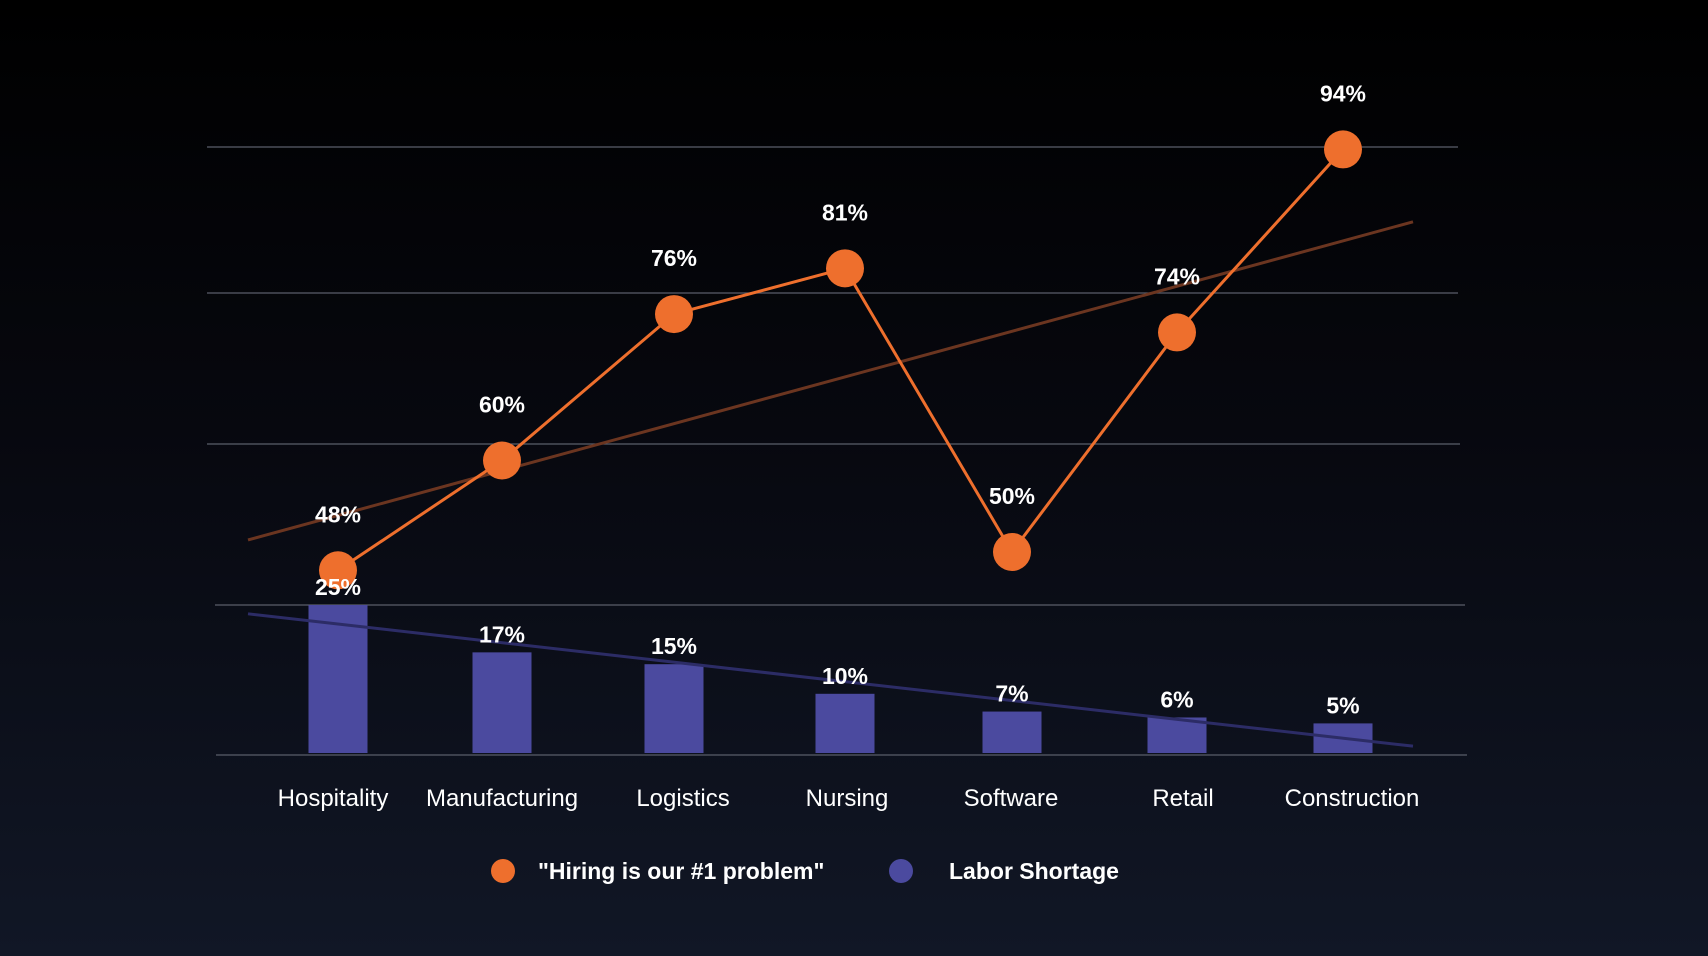  I want to click on legend-marker-hiring, so click(503, 871).